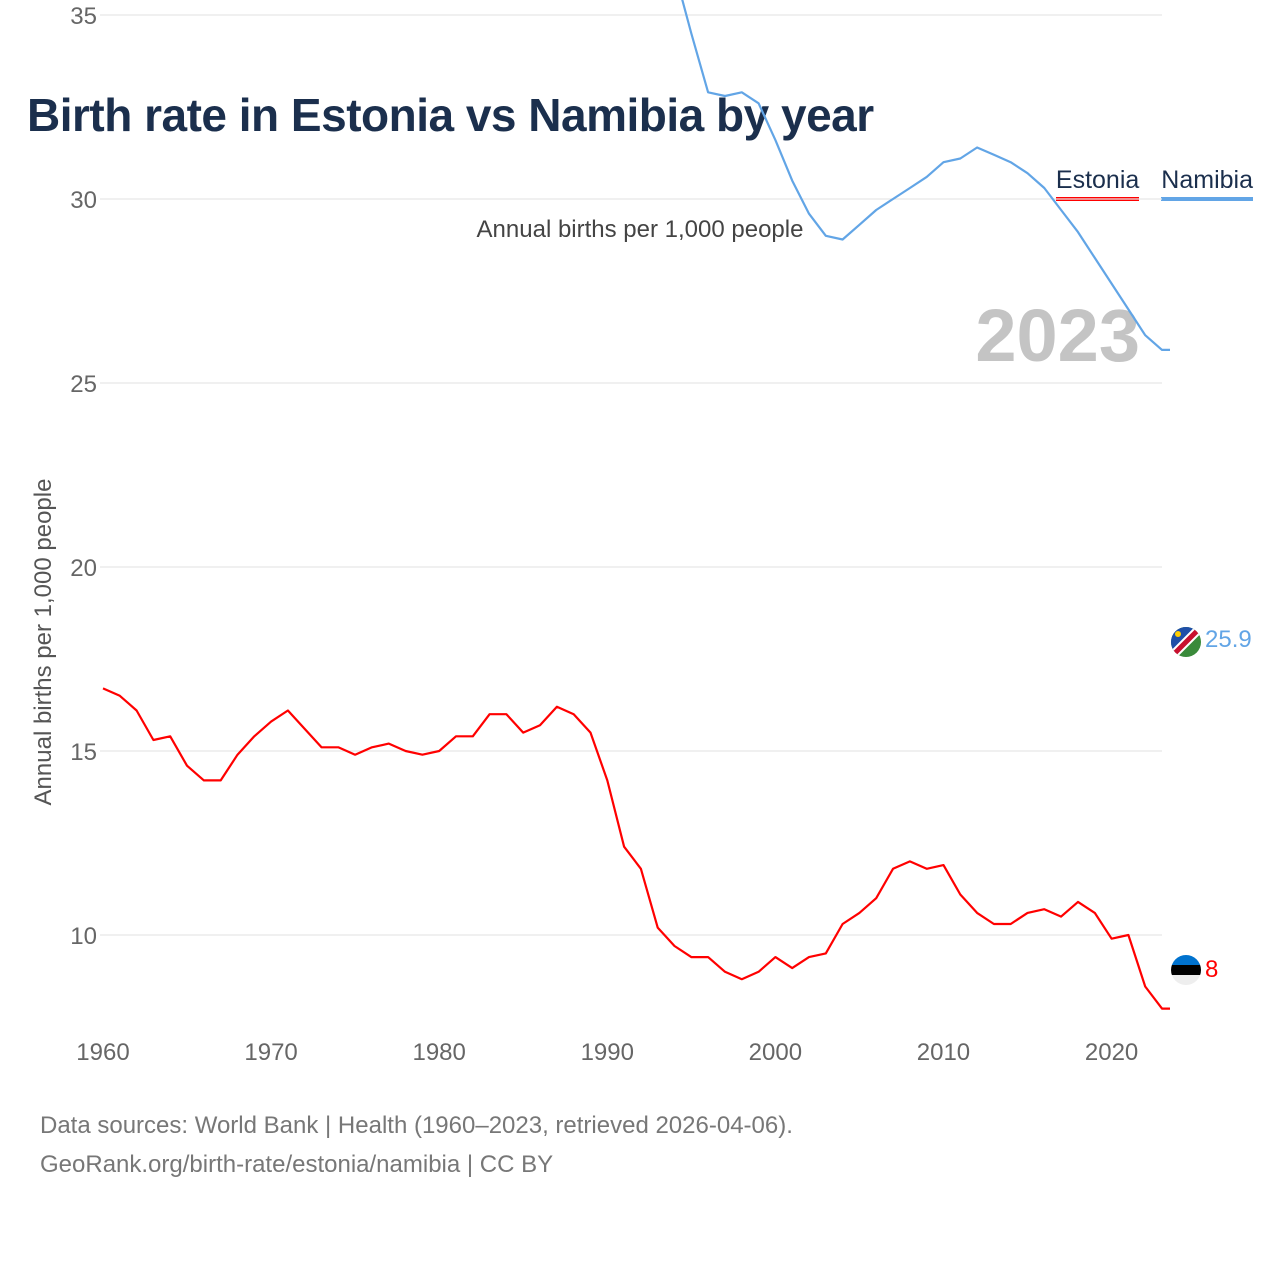  I want to click on y-tick-label: 10, so click(83, 936).